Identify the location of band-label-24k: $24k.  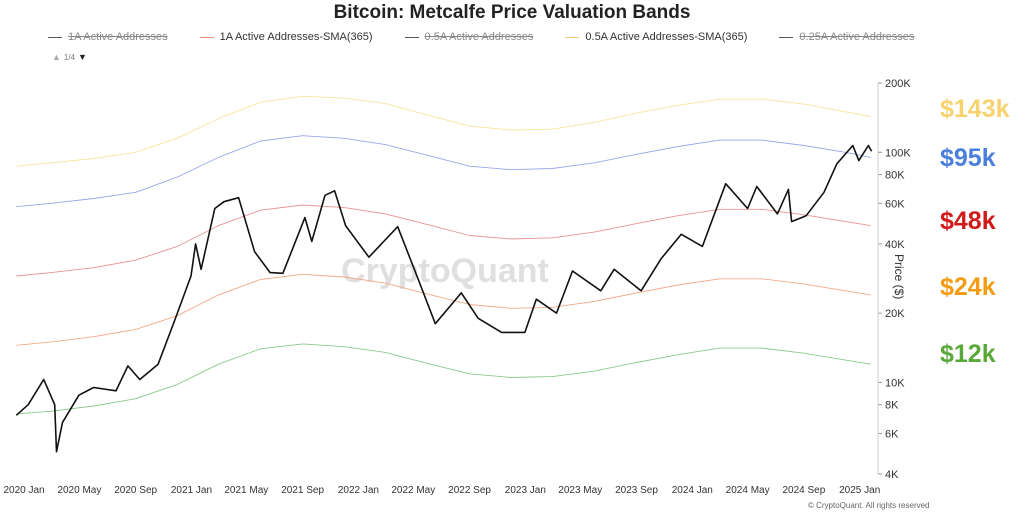
(968, 287).